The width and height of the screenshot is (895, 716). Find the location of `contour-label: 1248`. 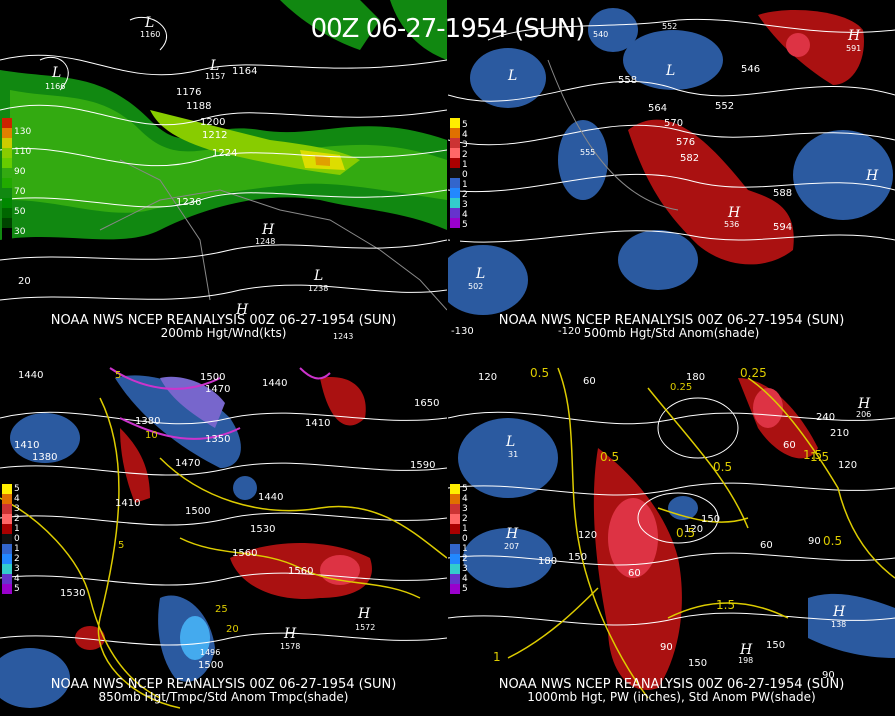

contour-label: 1248 is located at coordinates (265, 241).